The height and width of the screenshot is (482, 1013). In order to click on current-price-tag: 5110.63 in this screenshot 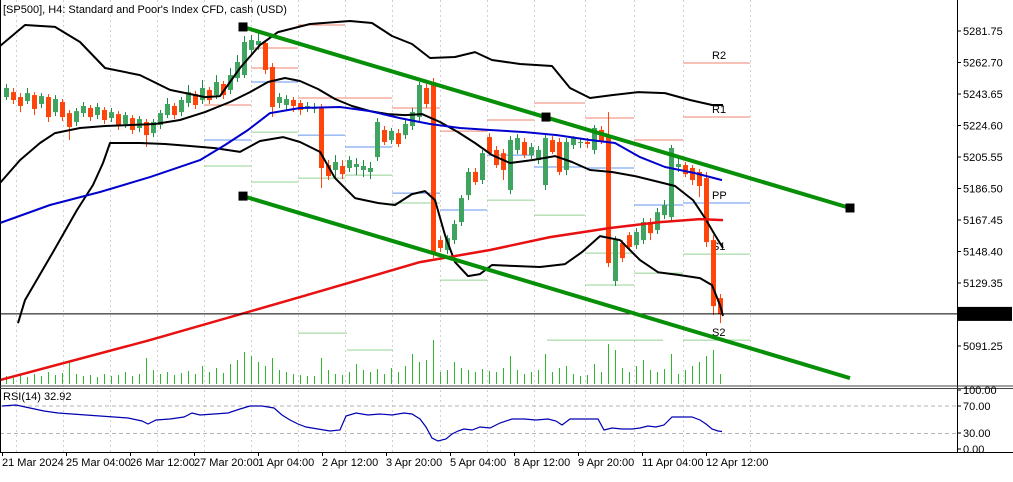, I will do `click(985, 313)`.